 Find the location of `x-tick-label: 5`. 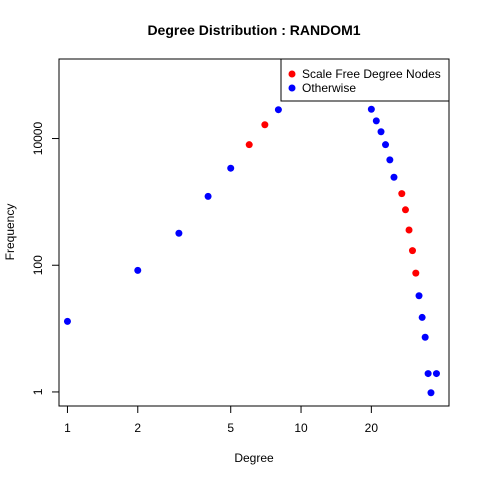

x-tick-label: 5 is located at coordinates (230, 428).